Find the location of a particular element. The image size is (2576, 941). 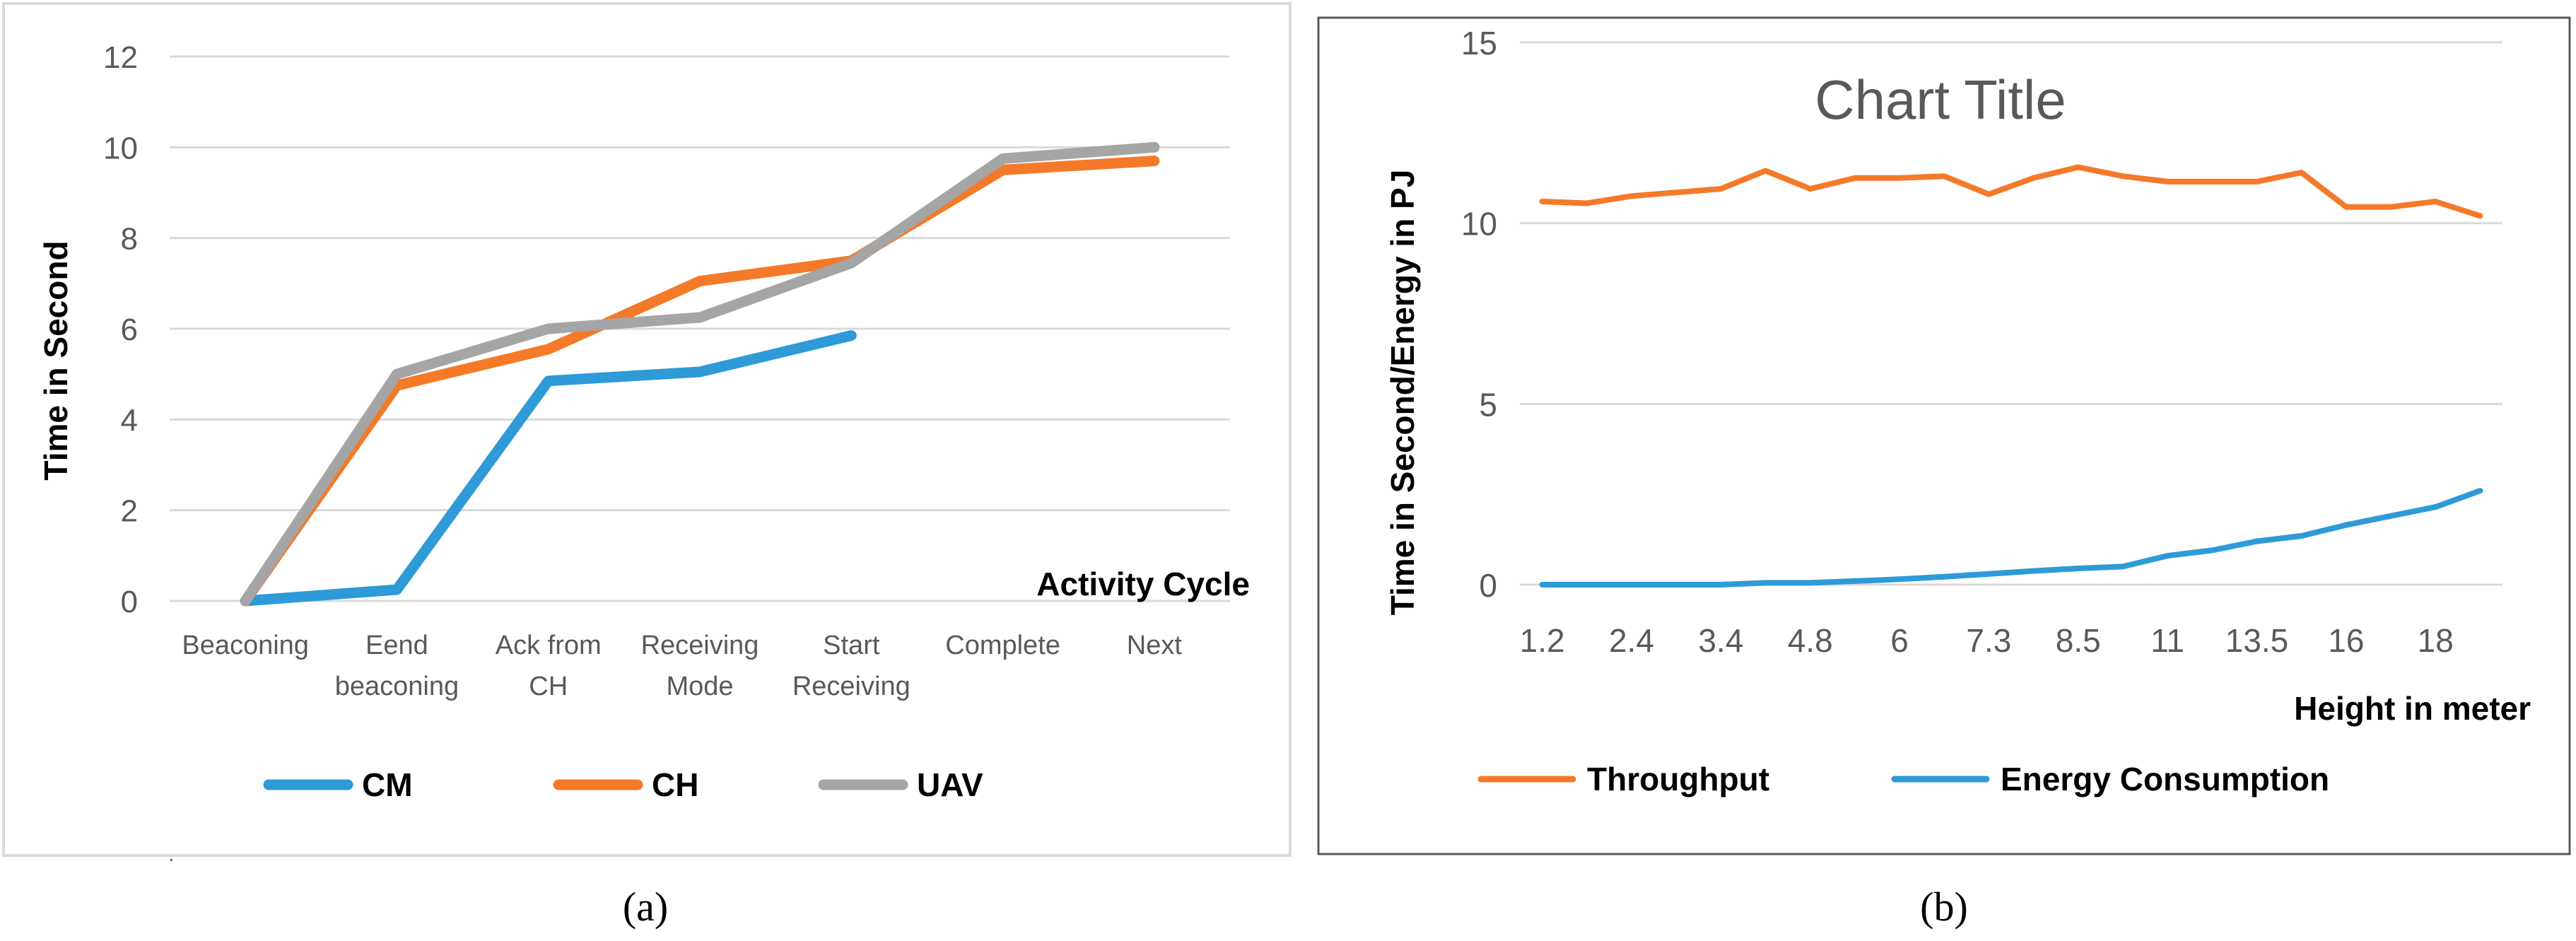

b-xtick-label: 3.4 is located at coordinates (1720, 640).